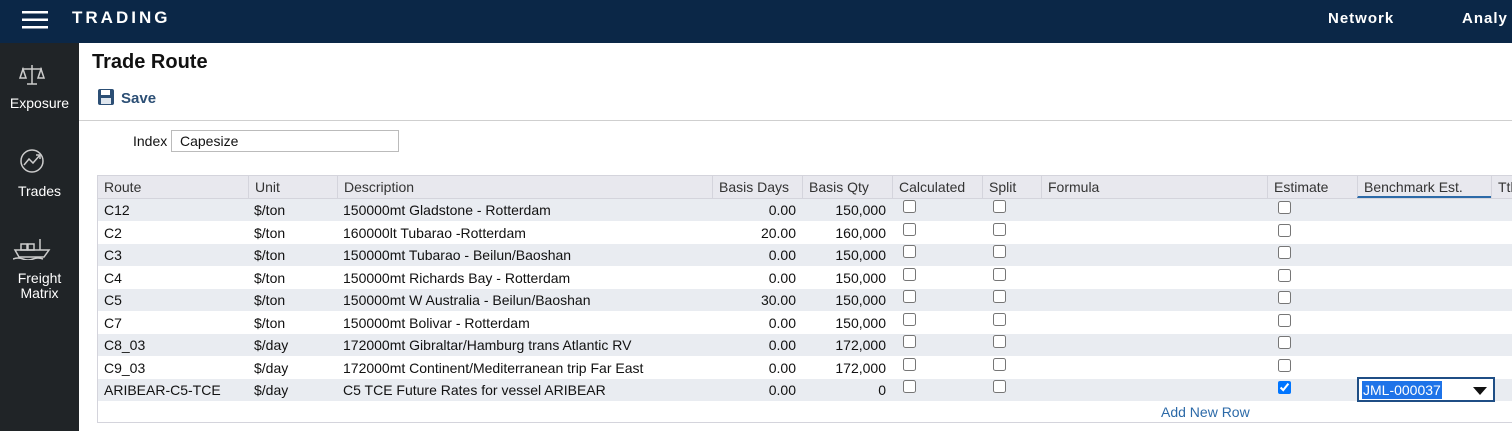  I want to click on cell-description: 150000mt Gladstone - Rotterdam, so click(447, 210).